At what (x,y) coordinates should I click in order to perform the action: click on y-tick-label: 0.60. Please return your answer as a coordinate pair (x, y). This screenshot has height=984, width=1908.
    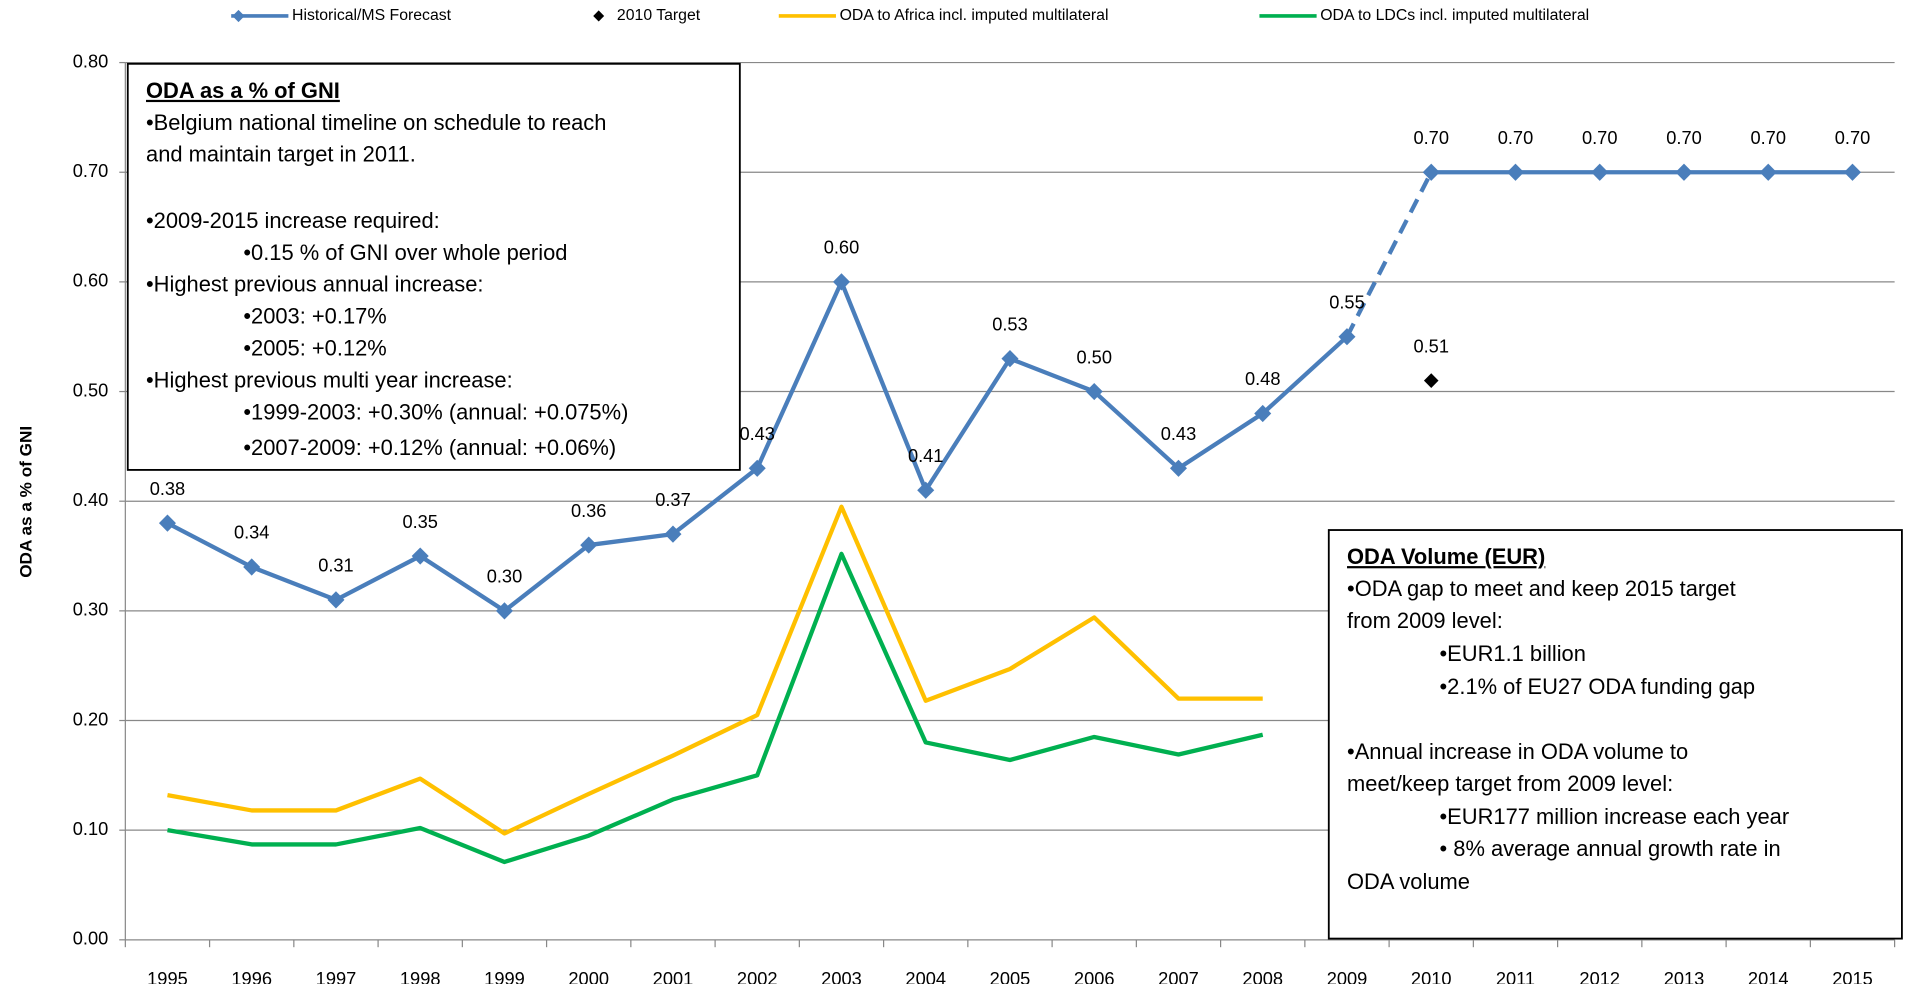
    Looking at the image, I should click on (91, 280).